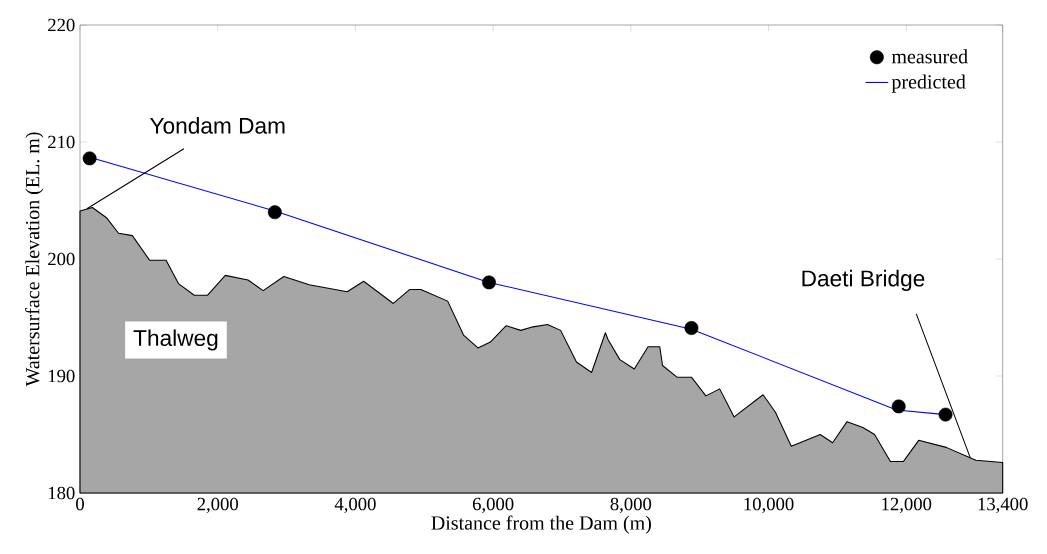 This screenshot has width=1047, height=554. I want to click on annotation: Yondam Dam, so click(217, 125).